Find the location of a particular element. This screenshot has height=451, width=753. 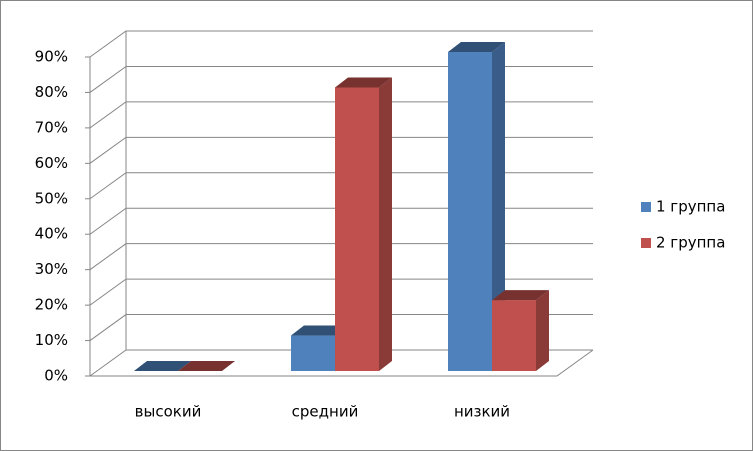

y-tick-label: 70% is located at coordinates (51, 127).